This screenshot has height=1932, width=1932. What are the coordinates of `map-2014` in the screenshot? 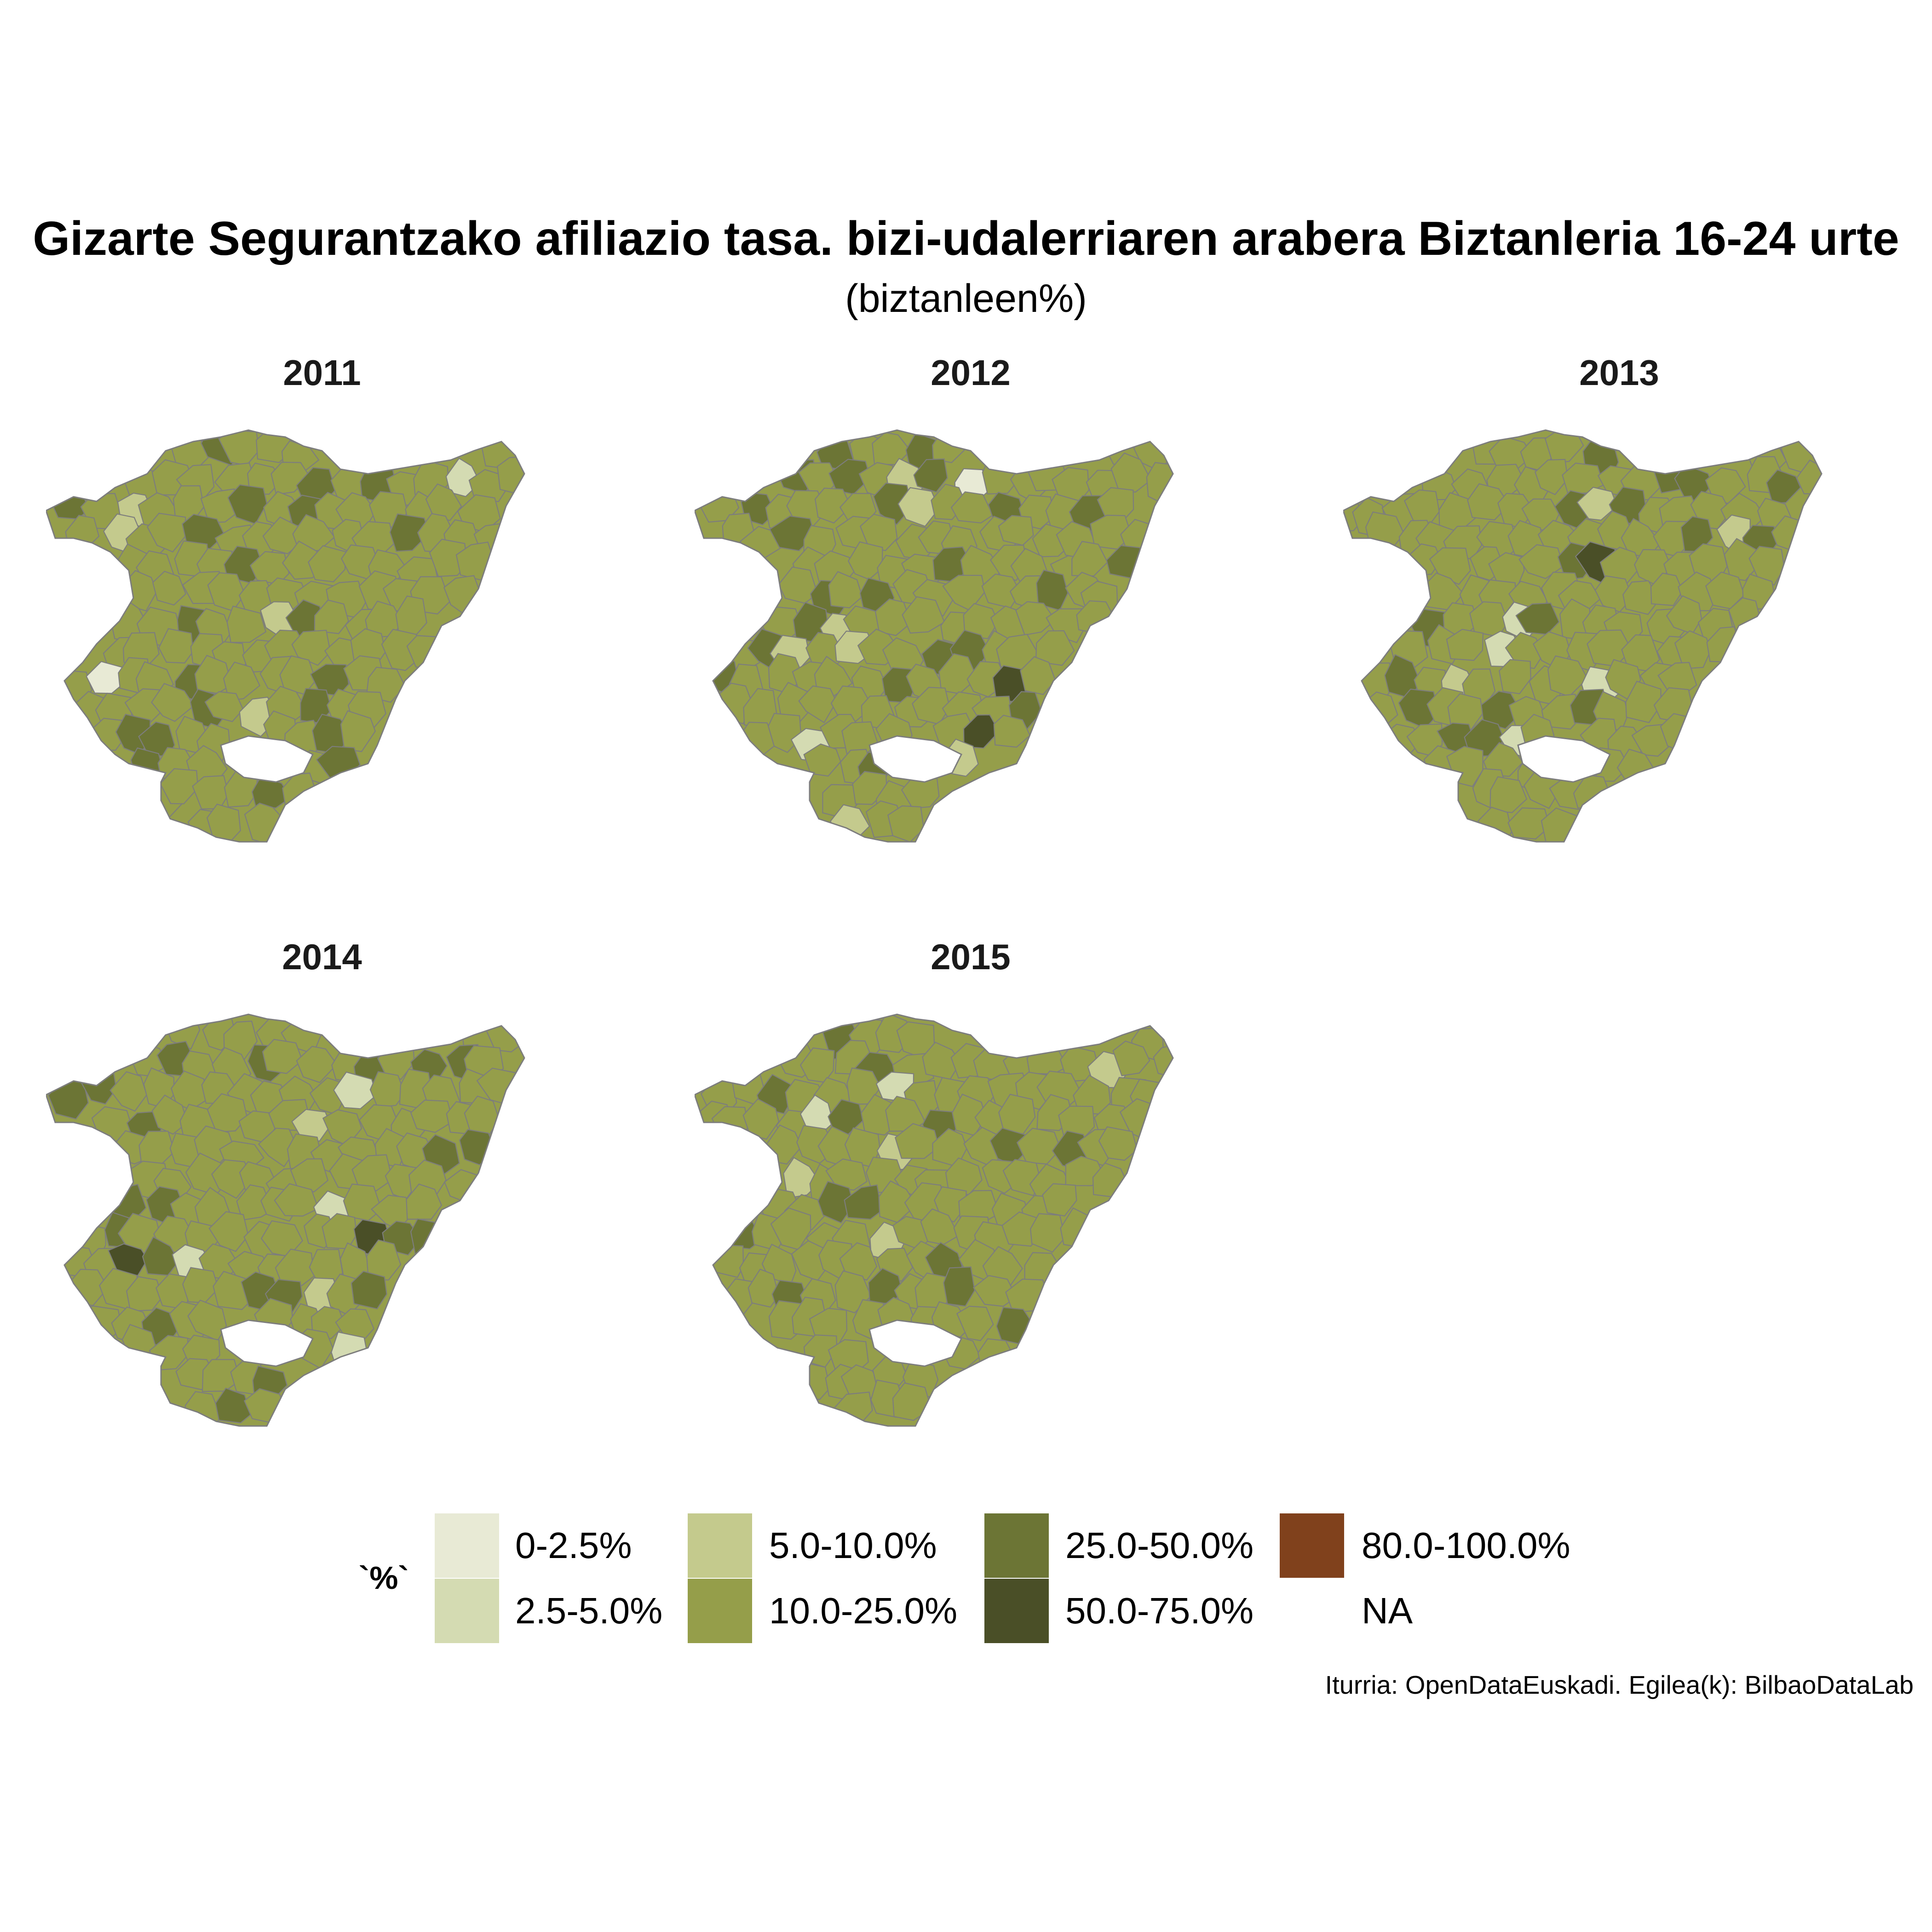 It's located at (285, 1220).